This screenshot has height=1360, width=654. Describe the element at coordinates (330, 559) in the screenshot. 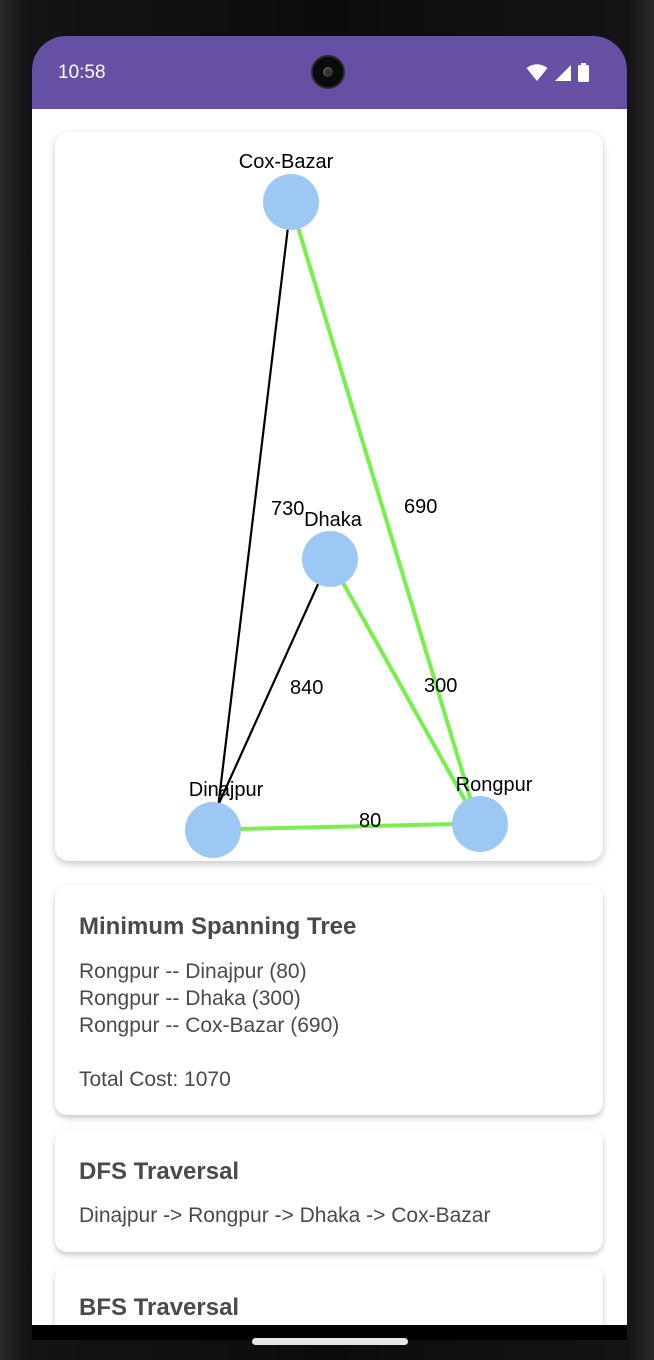

I see `node-dhaka` at that location.